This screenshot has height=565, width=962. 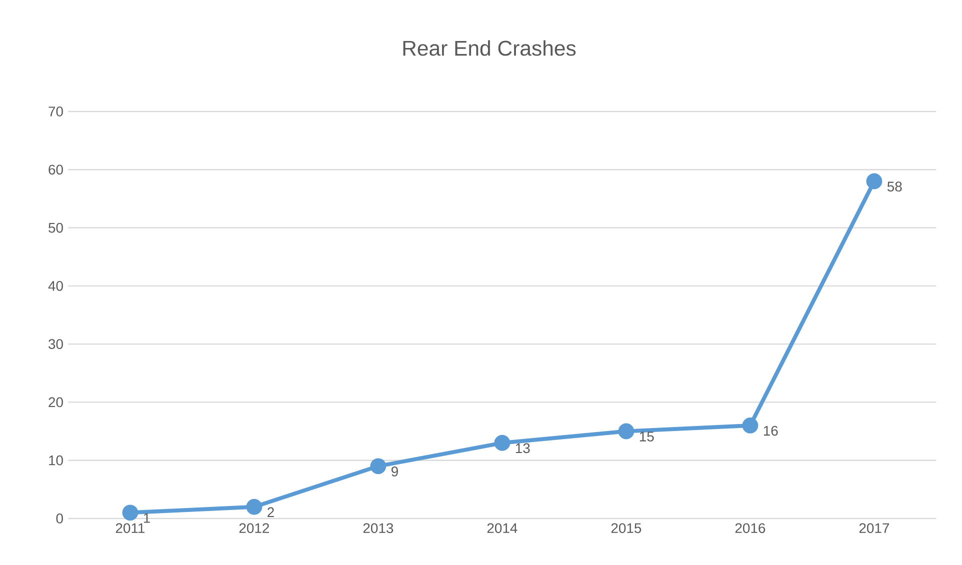 I want to click on data-label: 15, so click(x=647, y=437).